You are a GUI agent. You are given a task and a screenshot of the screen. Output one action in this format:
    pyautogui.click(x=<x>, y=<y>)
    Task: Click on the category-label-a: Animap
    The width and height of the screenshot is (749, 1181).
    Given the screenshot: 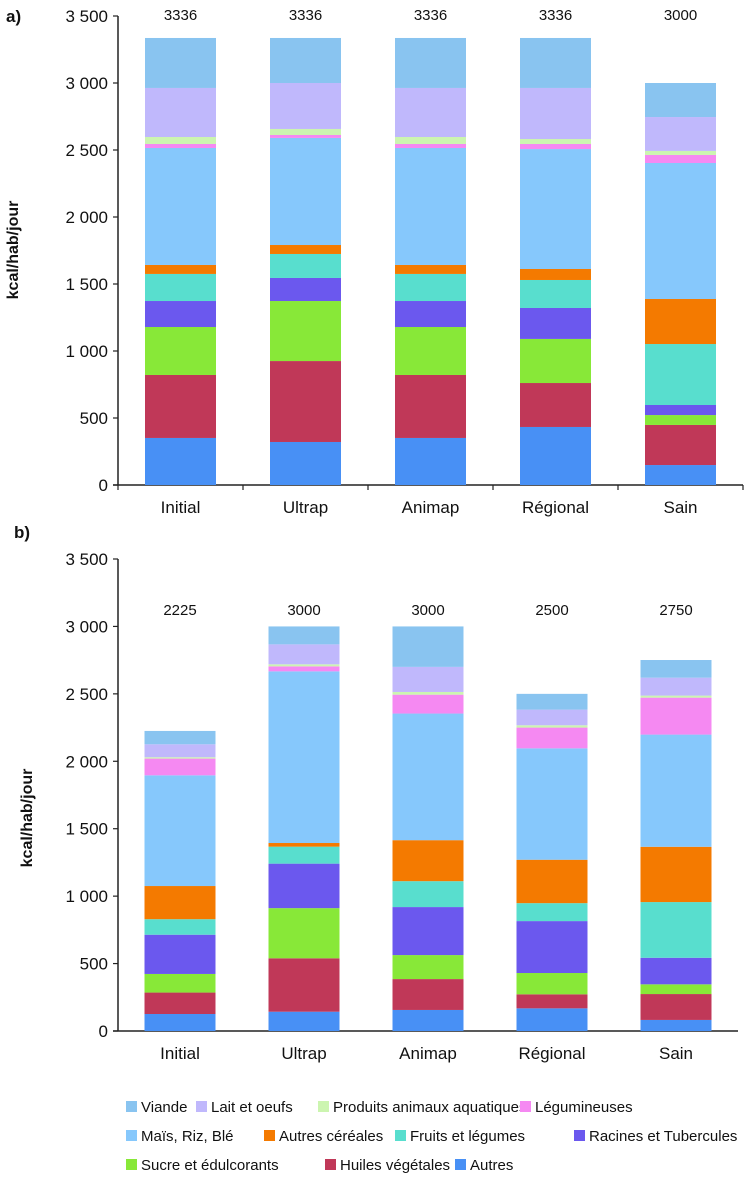 What is the action you would take?
    pyautogui.click(x=431, y=507)
    